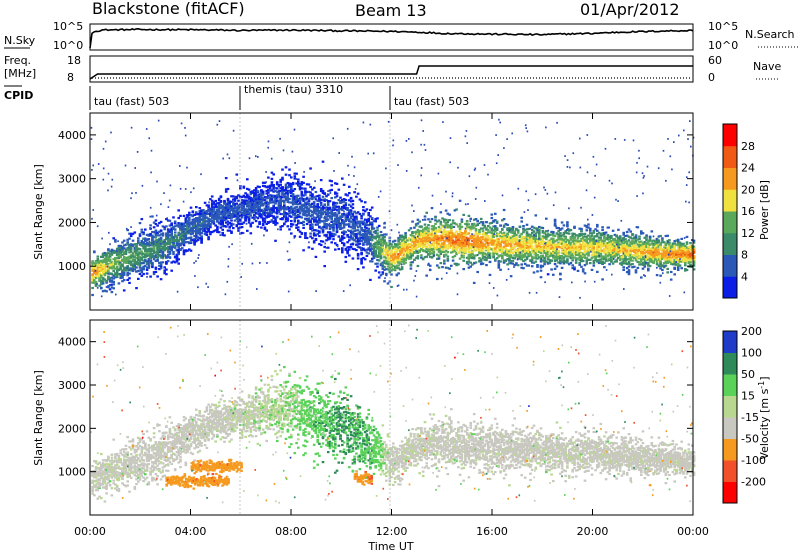  I want to click on frequency-panel: Freq. [MHz] 18 8 60 0 Nave, so click(392, 69).